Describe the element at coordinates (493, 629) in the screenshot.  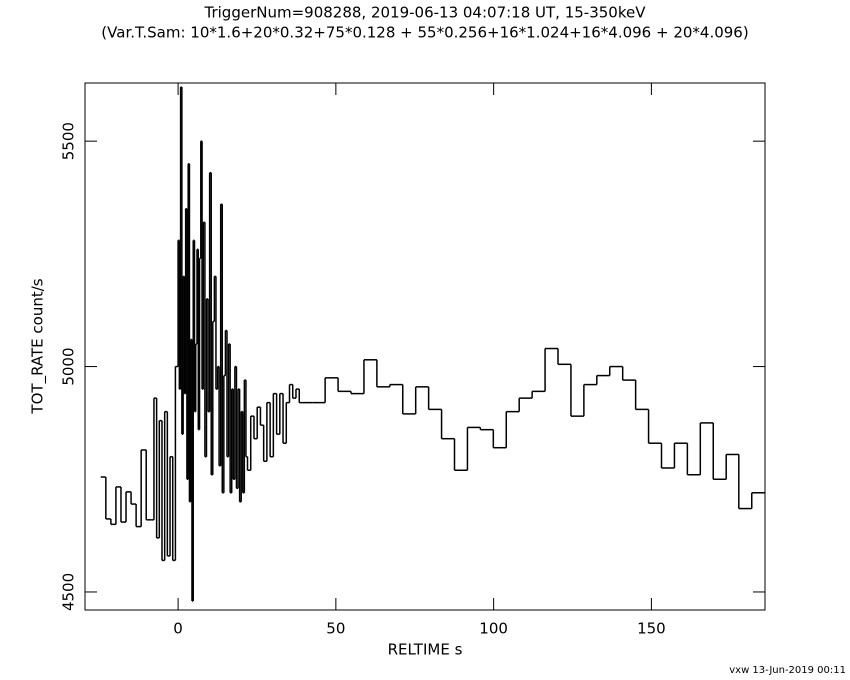
I see `x-tick-label: 100` at that location.